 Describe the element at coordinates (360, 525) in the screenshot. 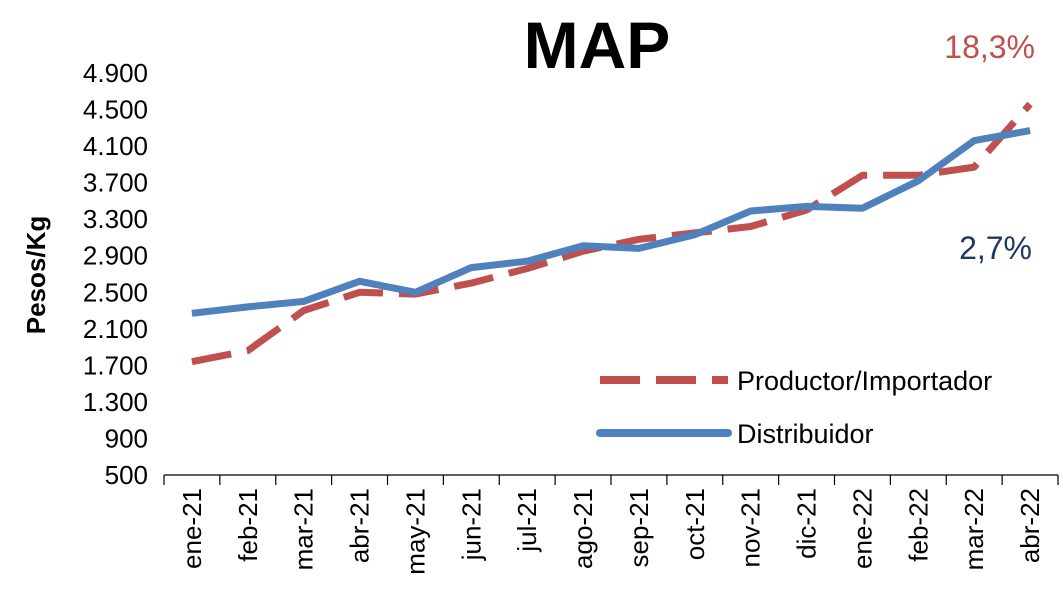

I see `x-tick-label: abr-21` at that location.